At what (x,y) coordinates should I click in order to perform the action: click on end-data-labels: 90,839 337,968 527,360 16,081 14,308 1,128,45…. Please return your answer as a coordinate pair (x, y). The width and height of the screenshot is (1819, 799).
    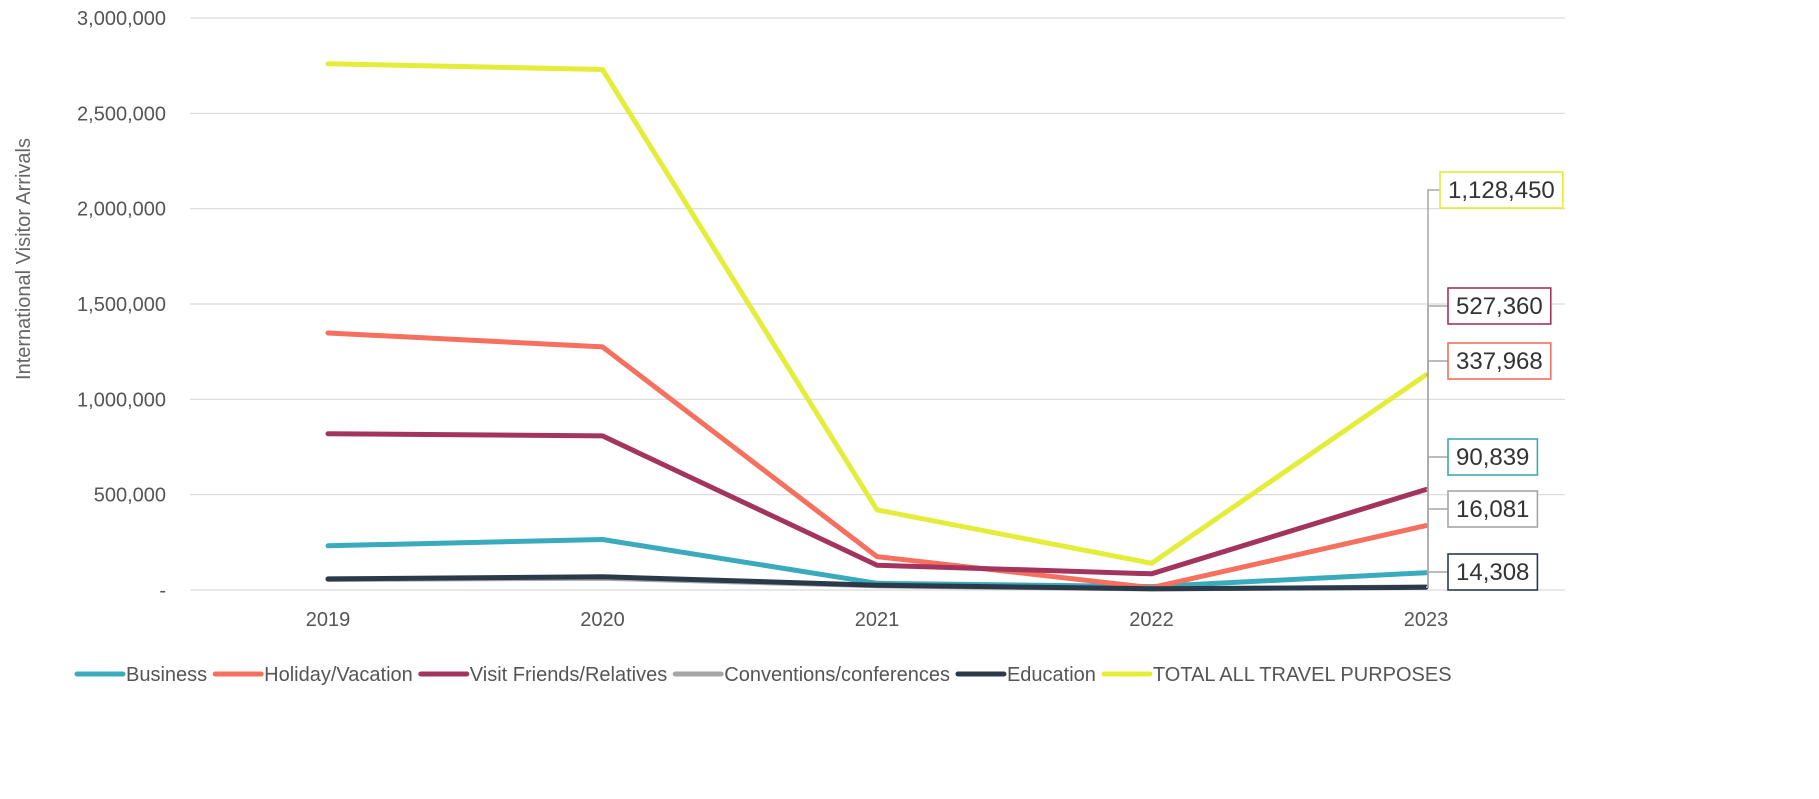
    Looking at the image, I should click on (1495, 381).